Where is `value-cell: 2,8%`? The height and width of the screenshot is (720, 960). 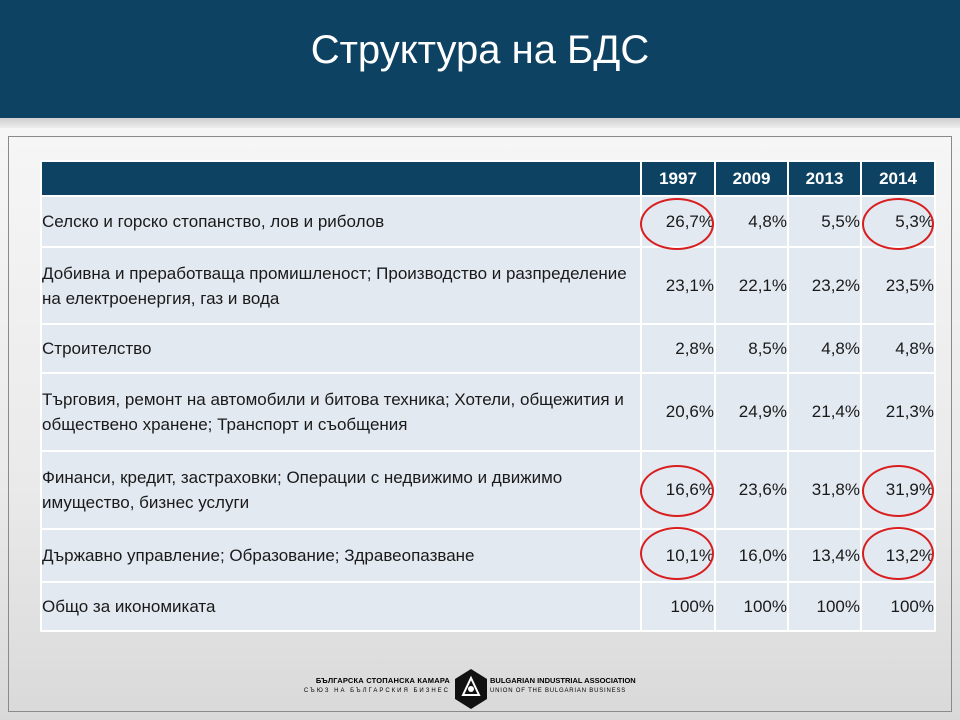 value-cell: 2,8% is located at coordinates (678, 348).